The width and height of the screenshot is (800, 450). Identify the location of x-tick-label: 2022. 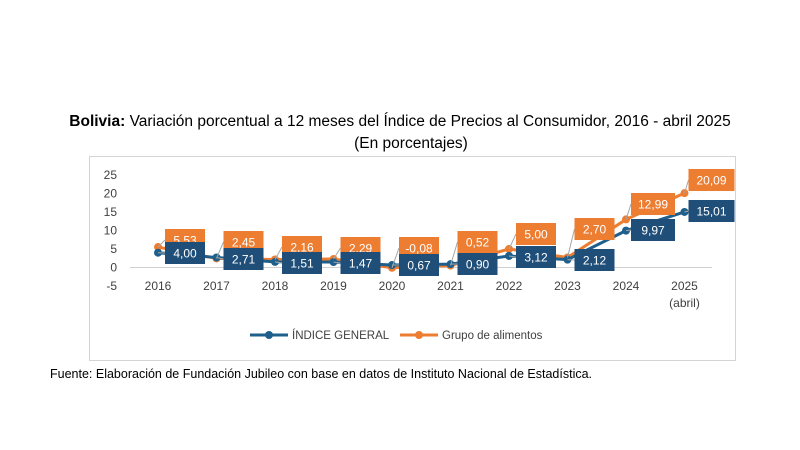
(509, 286).